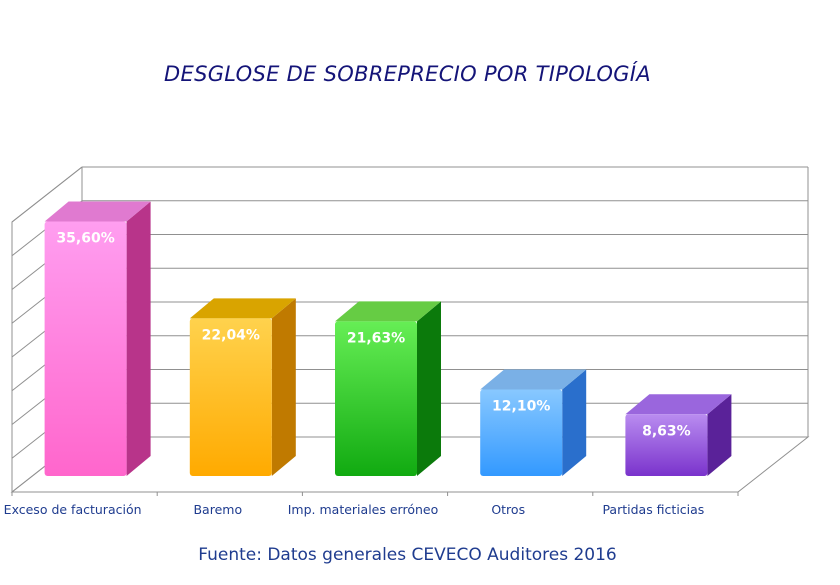  Describe the element at coordinates (407, 74) in the screenshot. I see `chart-title: DESGLOSE DE SOBREPRECIO POR TIPOLOGÍA` at that location.